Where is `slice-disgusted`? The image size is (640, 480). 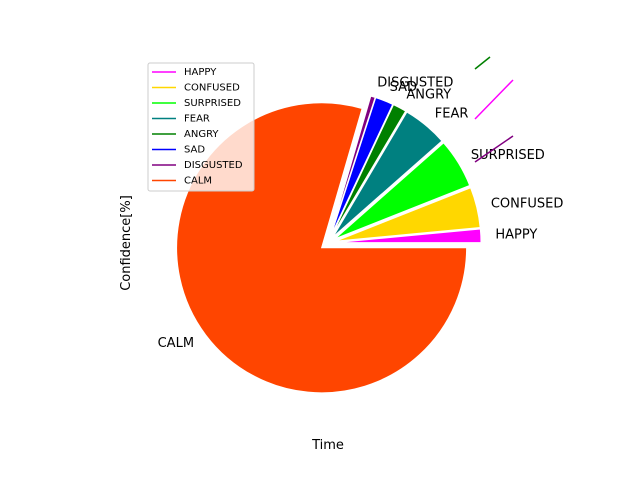
slice-disgusted is located at coordinates (352, 165).